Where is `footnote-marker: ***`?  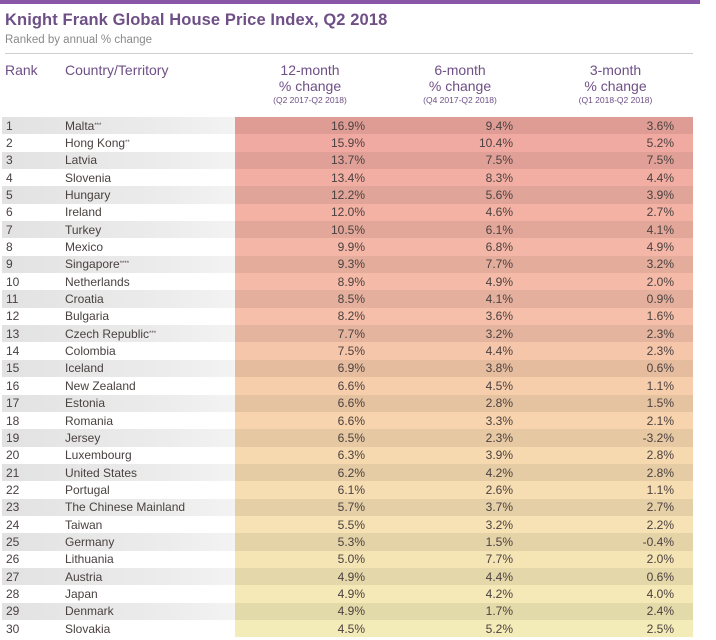 footnote-marker: *** is located at coordinates (153, 333).